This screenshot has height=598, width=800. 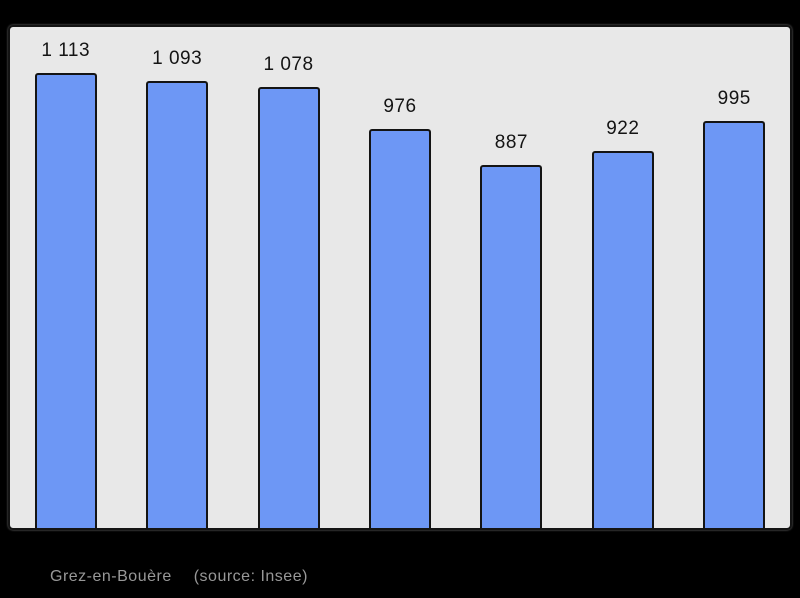 What do you see at coordinates (179, 577) in the screenshot?
I see `chart-caption: Grez-en-Bouère (source: Insee)` at bounding box center [179, 577].